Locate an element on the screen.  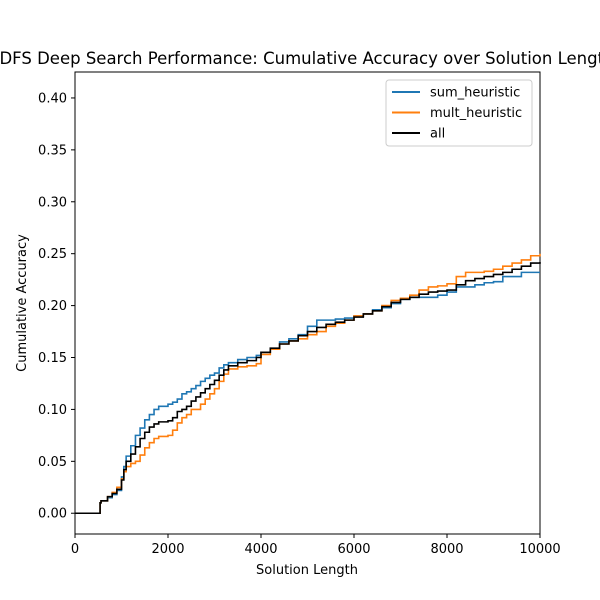
y-tick-label: 0.05 is located at coordinates (52, 462).